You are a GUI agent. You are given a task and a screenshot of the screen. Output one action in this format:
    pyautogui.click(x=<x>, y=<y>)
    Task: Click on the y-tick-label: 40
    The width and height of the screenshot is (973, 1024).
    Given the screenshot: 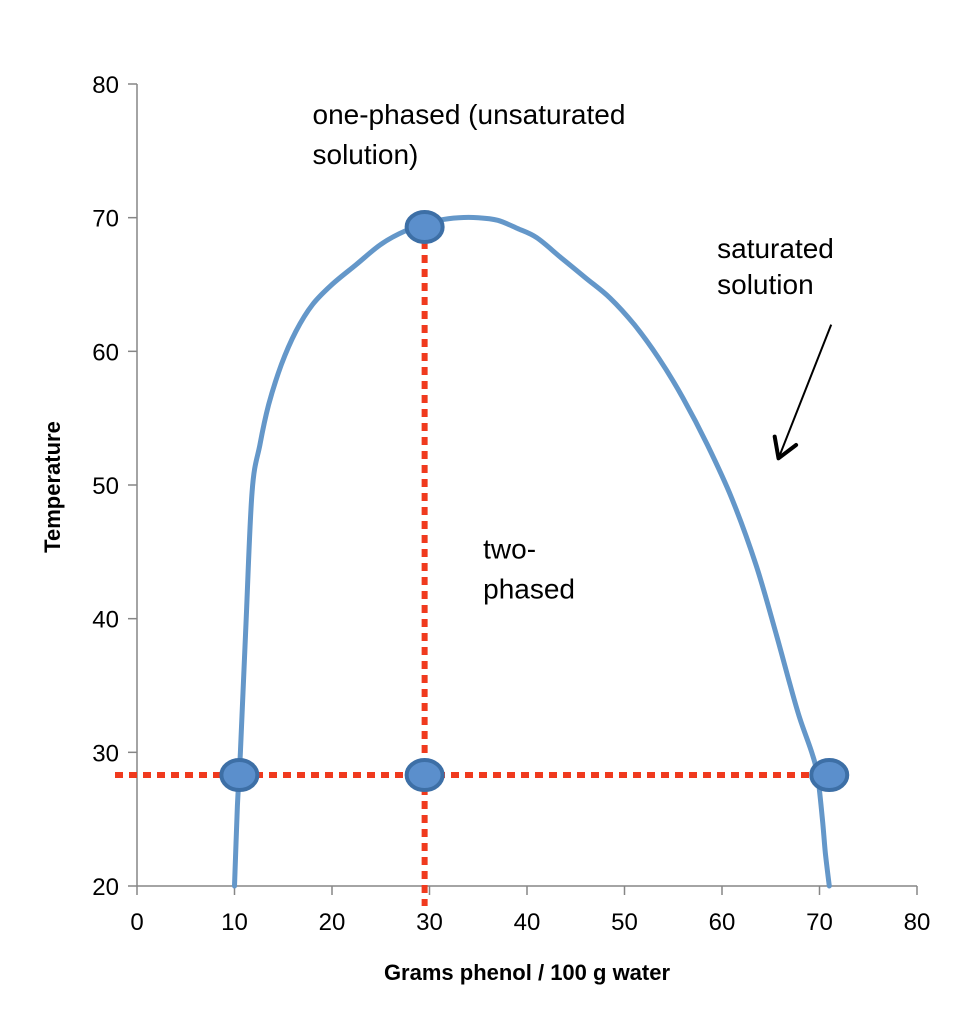 What is the action you would take?
    pyautogui.click(x=105, y=620)
    